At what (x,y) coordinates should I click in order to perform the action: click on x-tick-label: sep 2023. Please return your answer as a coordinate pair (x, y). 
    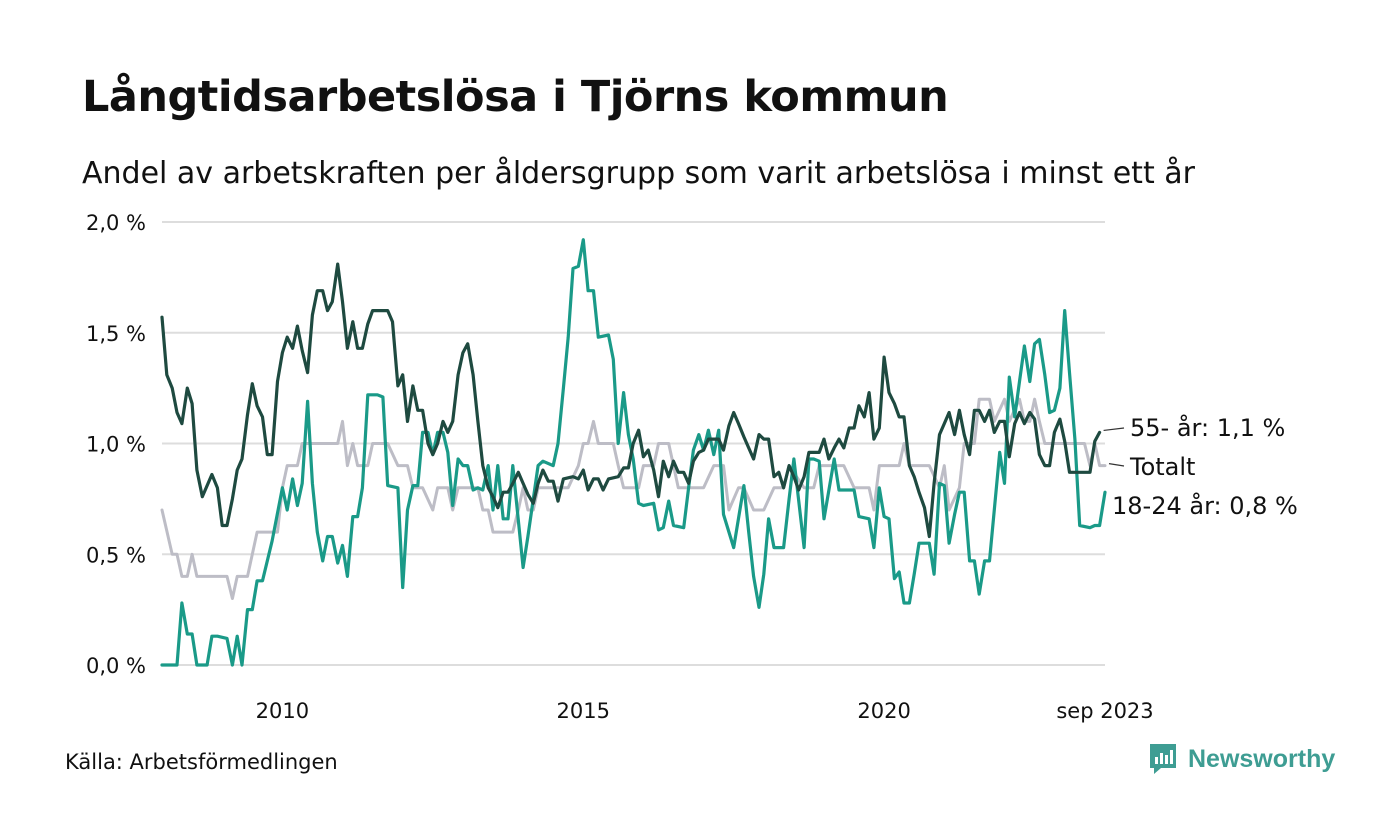
    Looking at the image, I should click on (1104, 711).